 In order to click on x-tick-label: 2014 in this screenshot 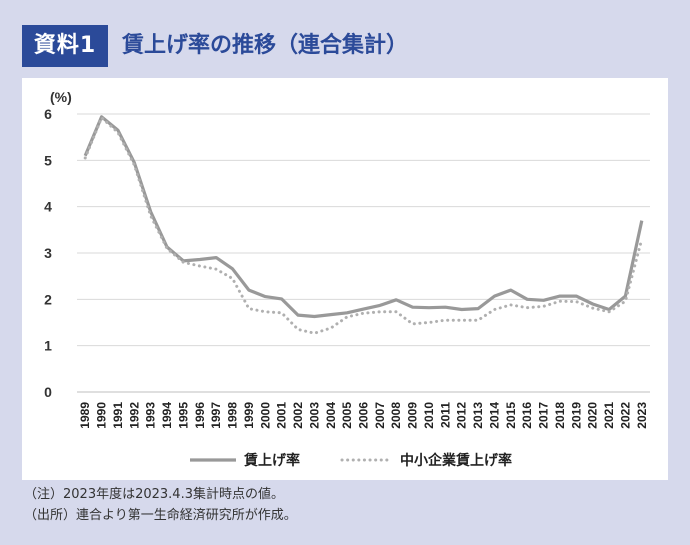, I will do `click(494, 415)`.